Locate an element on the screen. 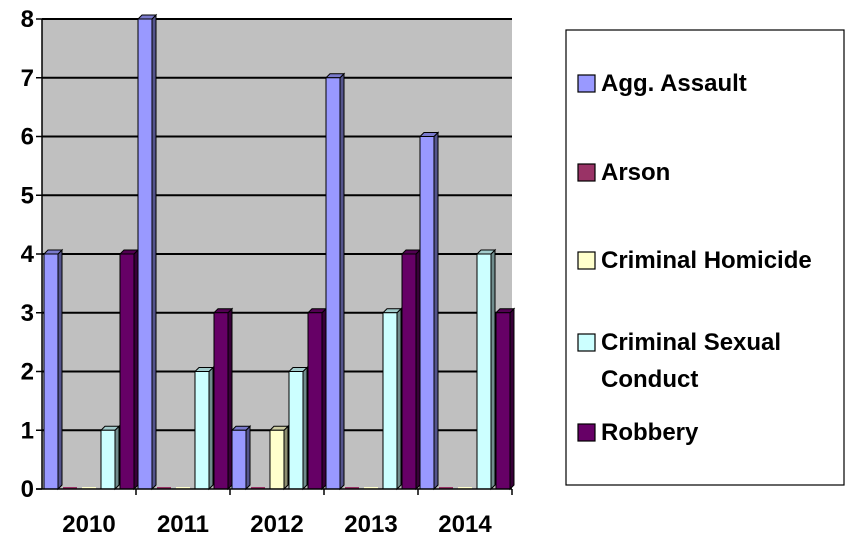 This screenshot has width=846, height=539. y-tick-label: 2 is located at coordinates (27, 372).